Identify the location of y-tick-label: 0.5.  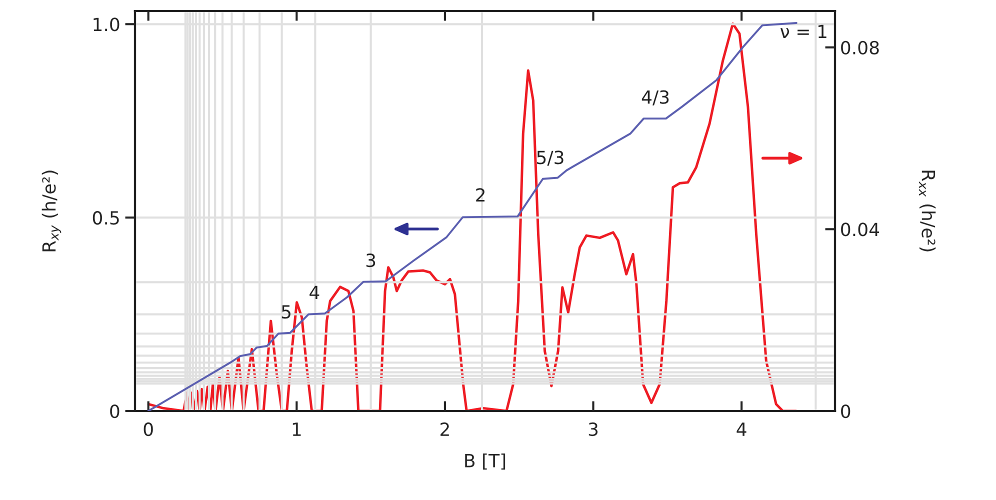
(105, 218).